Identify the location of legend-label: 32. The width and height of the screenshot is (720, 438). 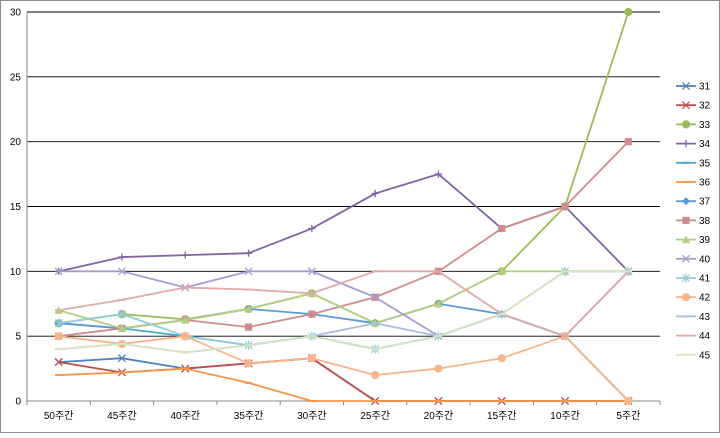
(705, 106).